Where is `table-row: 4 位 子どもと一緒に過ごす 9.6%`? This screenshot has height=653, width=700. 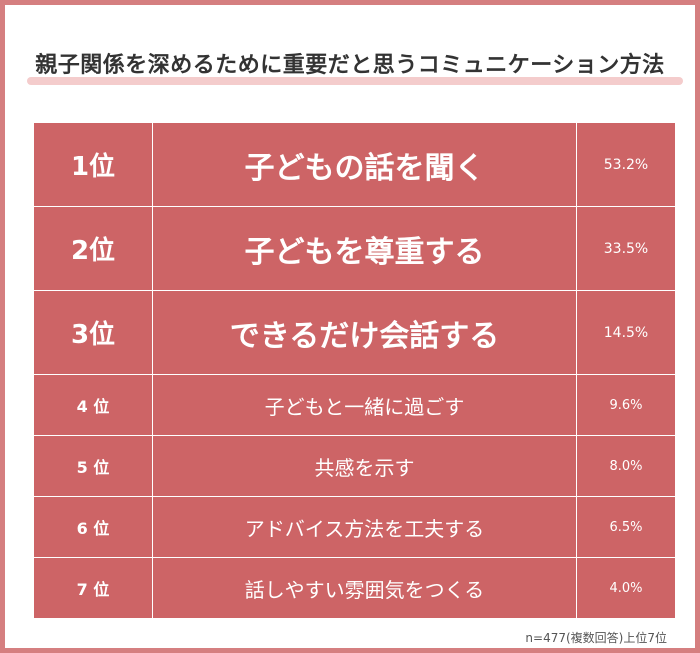 table-row: 4 位 子どもと一緒に過ごす 9.6% is located at coordinates (354, 405).